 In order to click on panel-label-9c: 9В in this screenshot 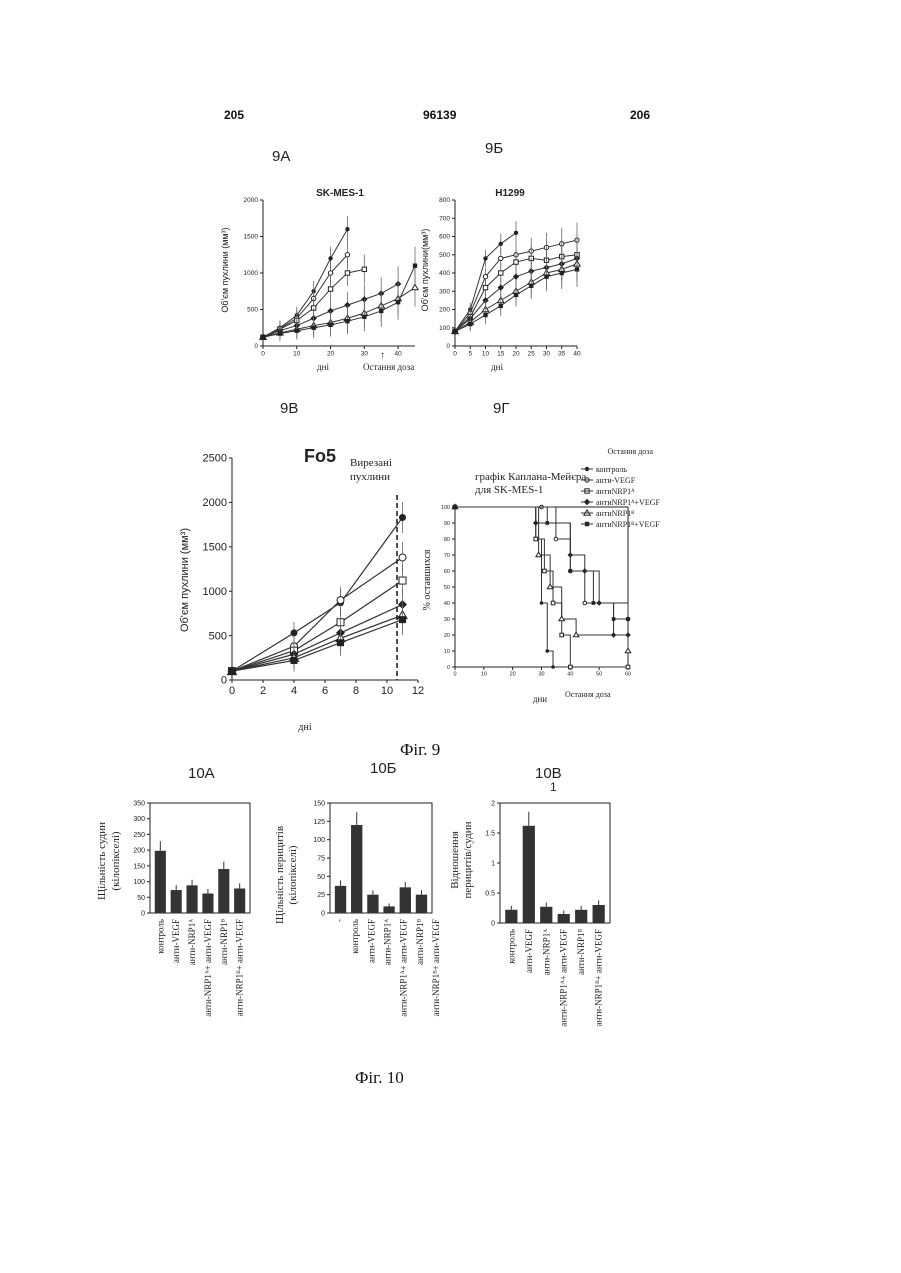, I will do `click(289, 408)`.